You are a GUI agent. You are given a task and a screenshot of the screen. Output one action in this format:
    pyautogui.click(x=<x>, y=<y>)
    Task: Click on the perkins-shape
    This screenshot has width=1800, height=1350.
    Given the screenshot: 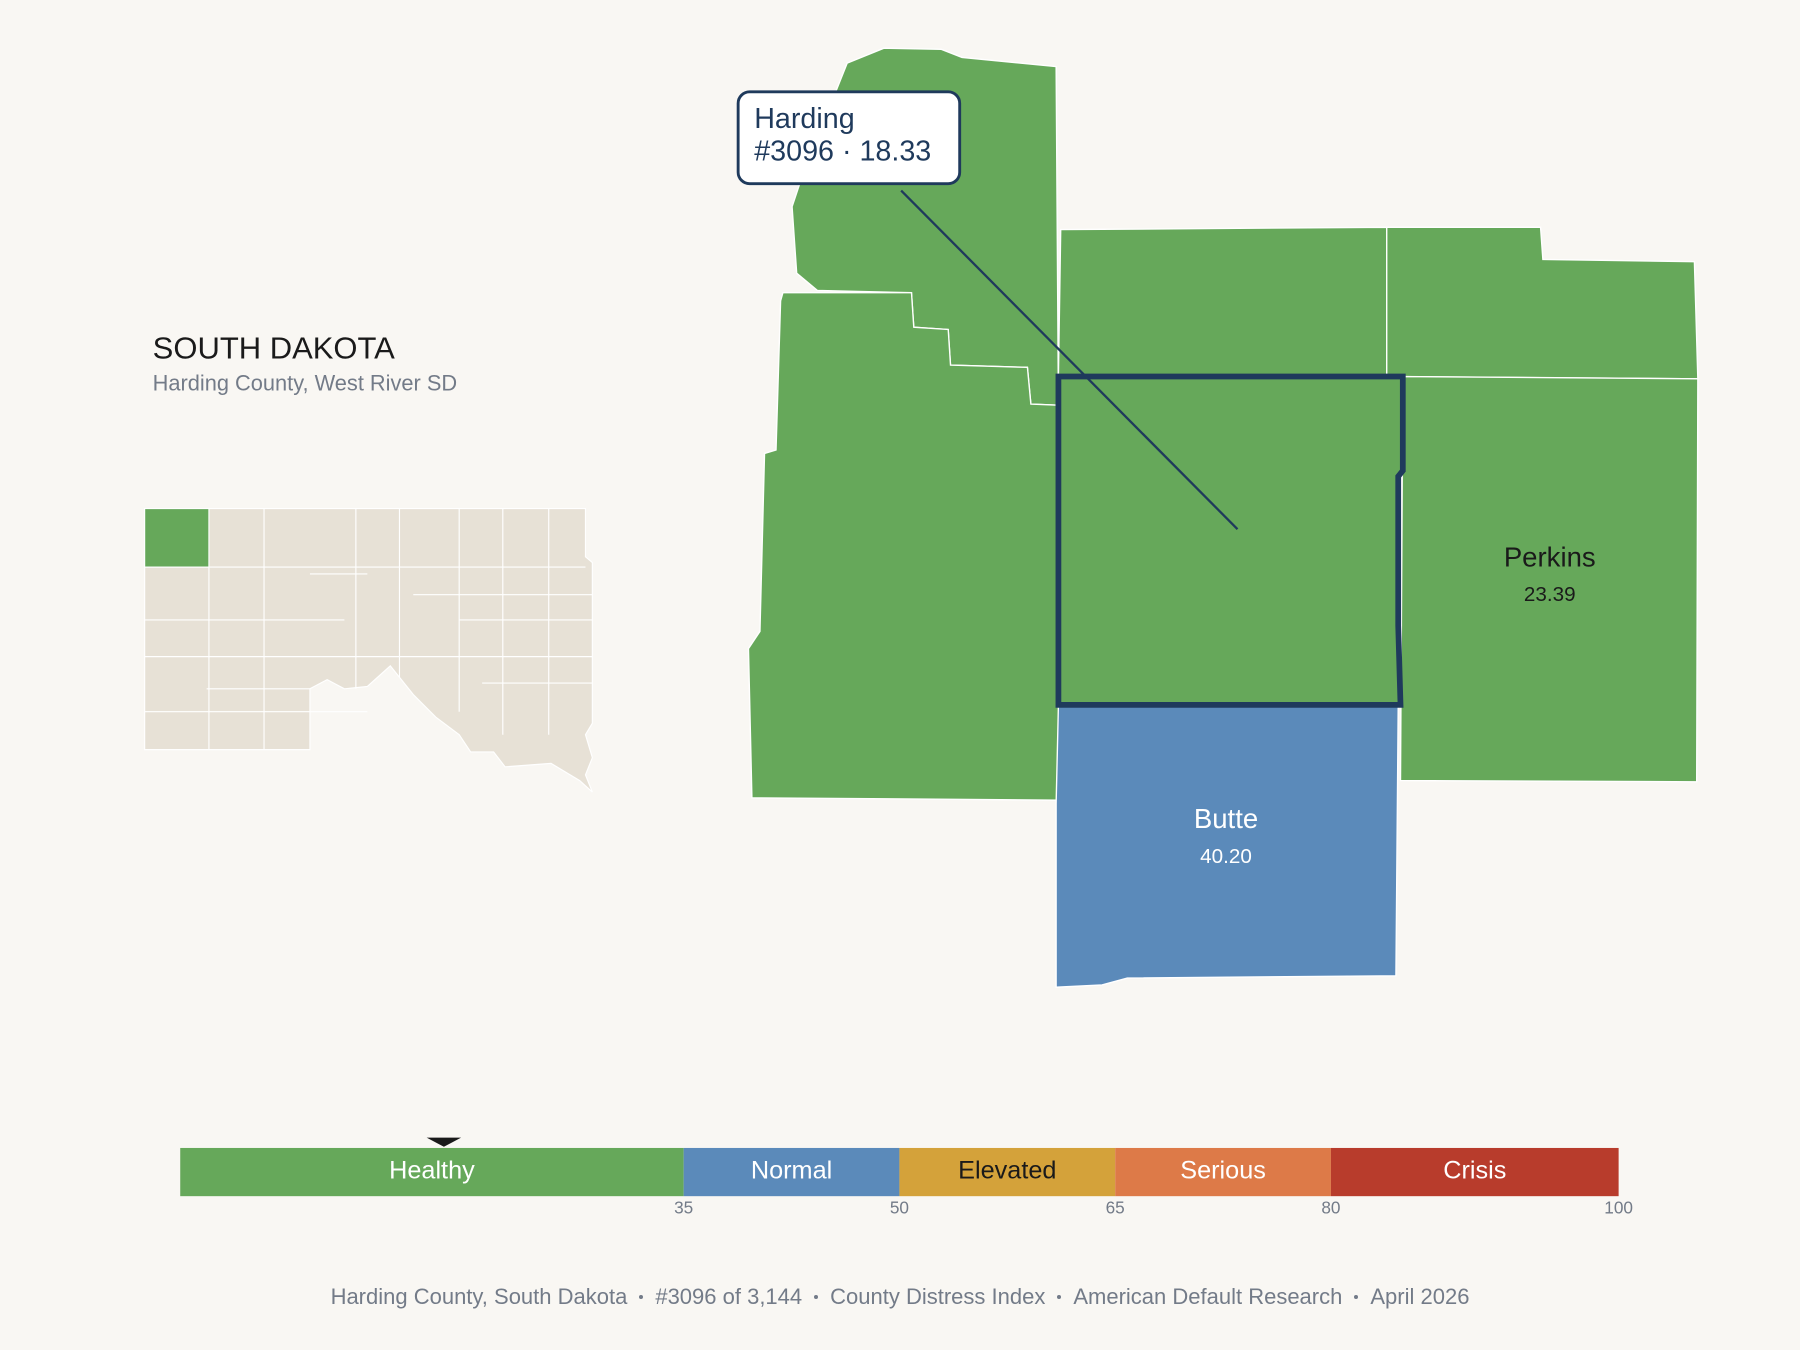 What is the action you would take?
    pyautogui.click(x=1549, y=579)
    